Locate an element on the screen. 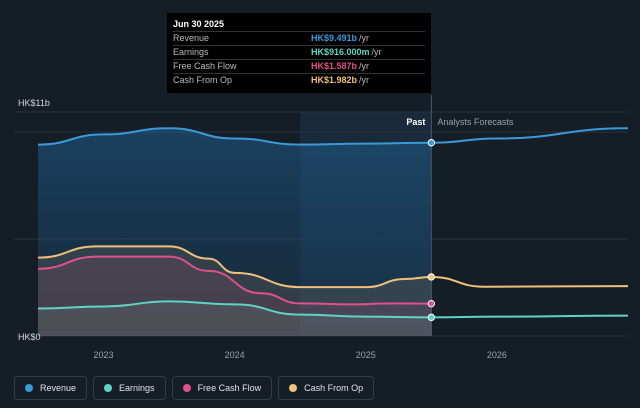  legend-label: Free Cash Flow is located at coordinates (229, 388).